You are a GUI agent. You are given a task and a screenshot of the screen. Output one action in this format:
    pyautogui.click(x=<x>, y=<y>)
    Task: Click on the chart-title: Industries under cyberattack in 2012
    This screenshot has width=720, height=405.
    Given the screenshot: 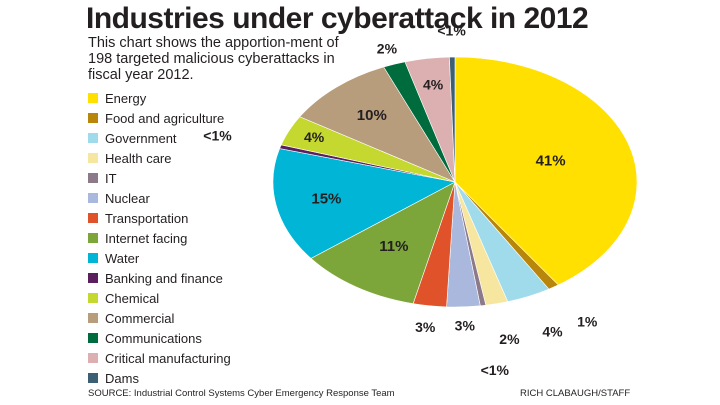 What is the action you would take?
    pyautogui.click(x=337, y=18)
    